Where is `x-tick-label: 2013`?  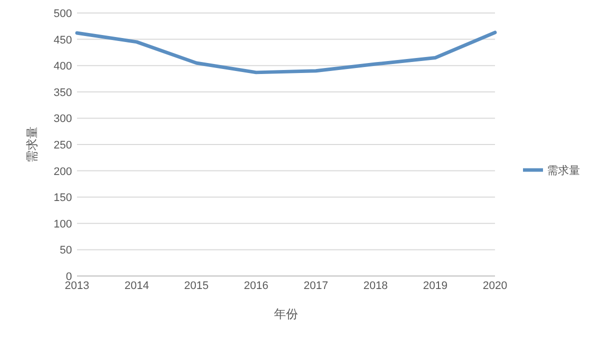 x-tick-label: 2013 is located at coordinates (77, 286).